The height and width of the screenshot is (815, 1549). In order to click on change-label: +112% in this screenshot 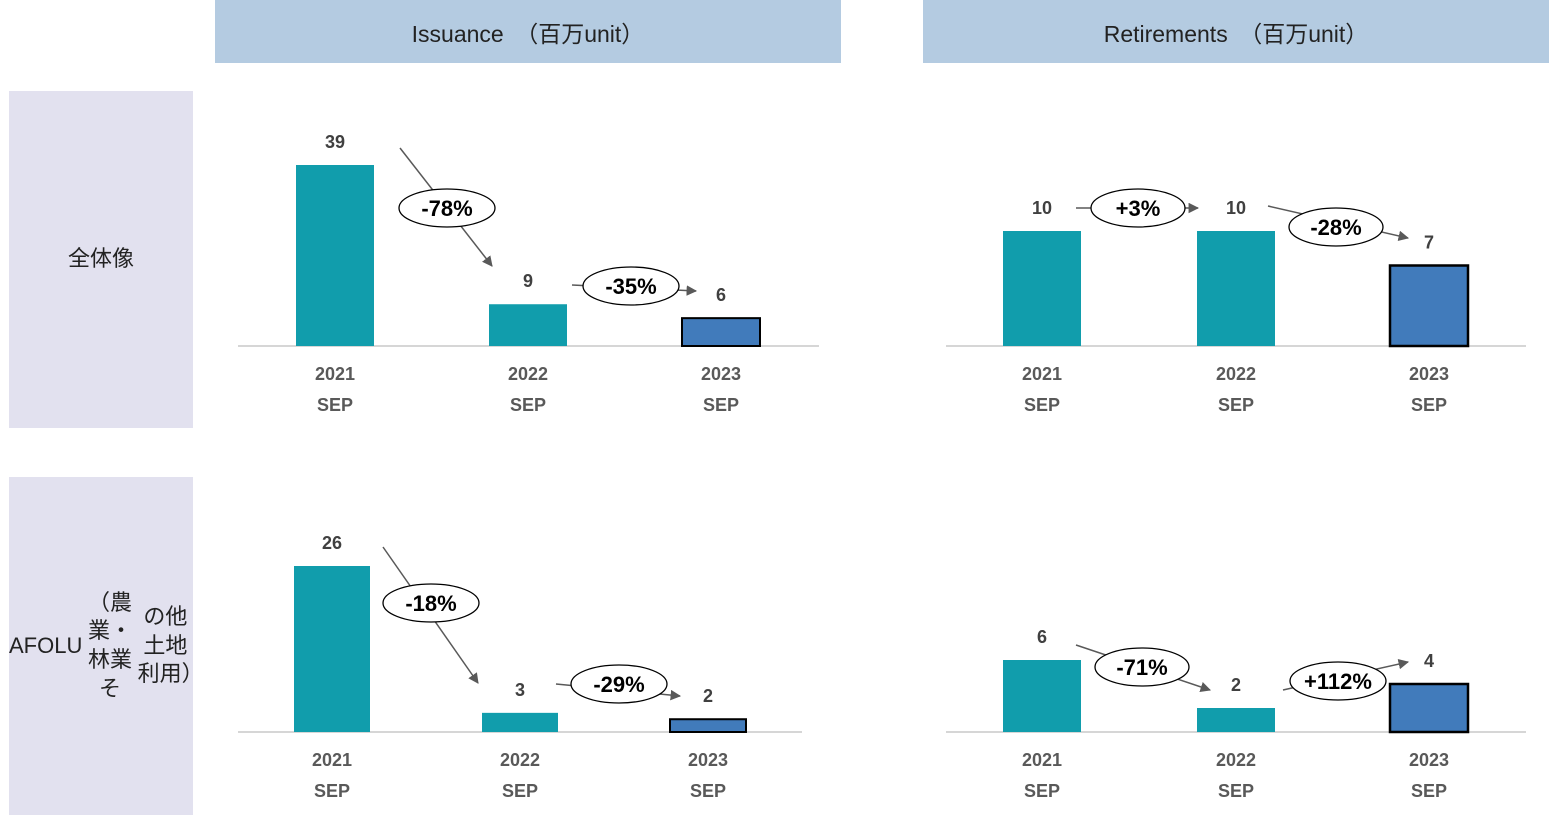, I will do `click(1338, 681)`.